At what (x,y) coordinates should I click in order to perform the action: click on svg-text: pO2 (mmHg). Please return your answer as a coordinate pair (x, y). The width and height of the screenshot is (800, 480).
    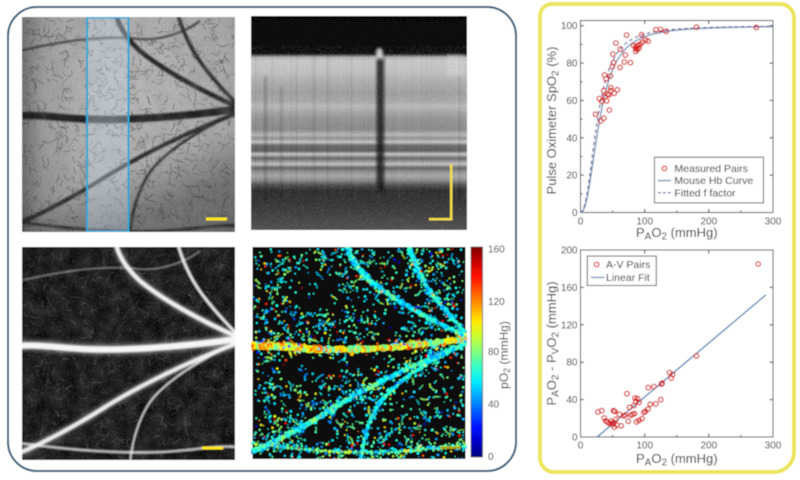
    Looking at the image, I should click on (504, 355).